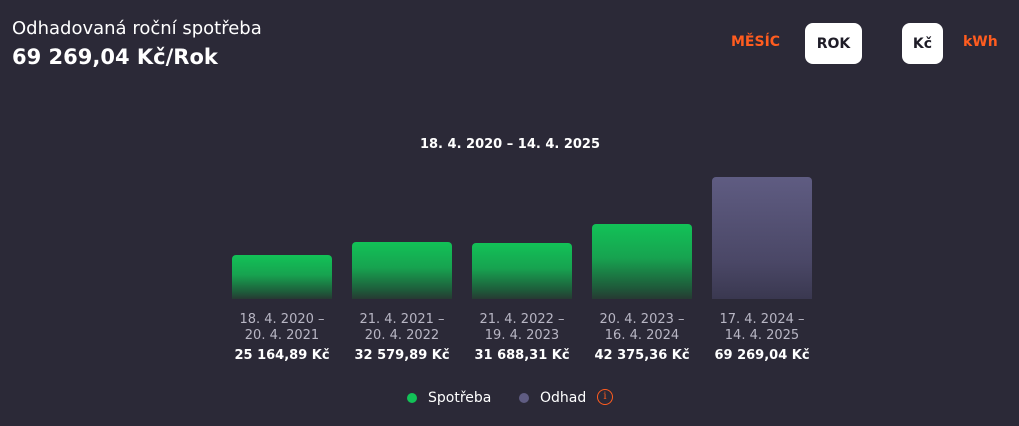  What do you see at coordinates (922, 43) in the screenshot?
I see `unit-czk-button: Kč` at bounding box center [922, 43].